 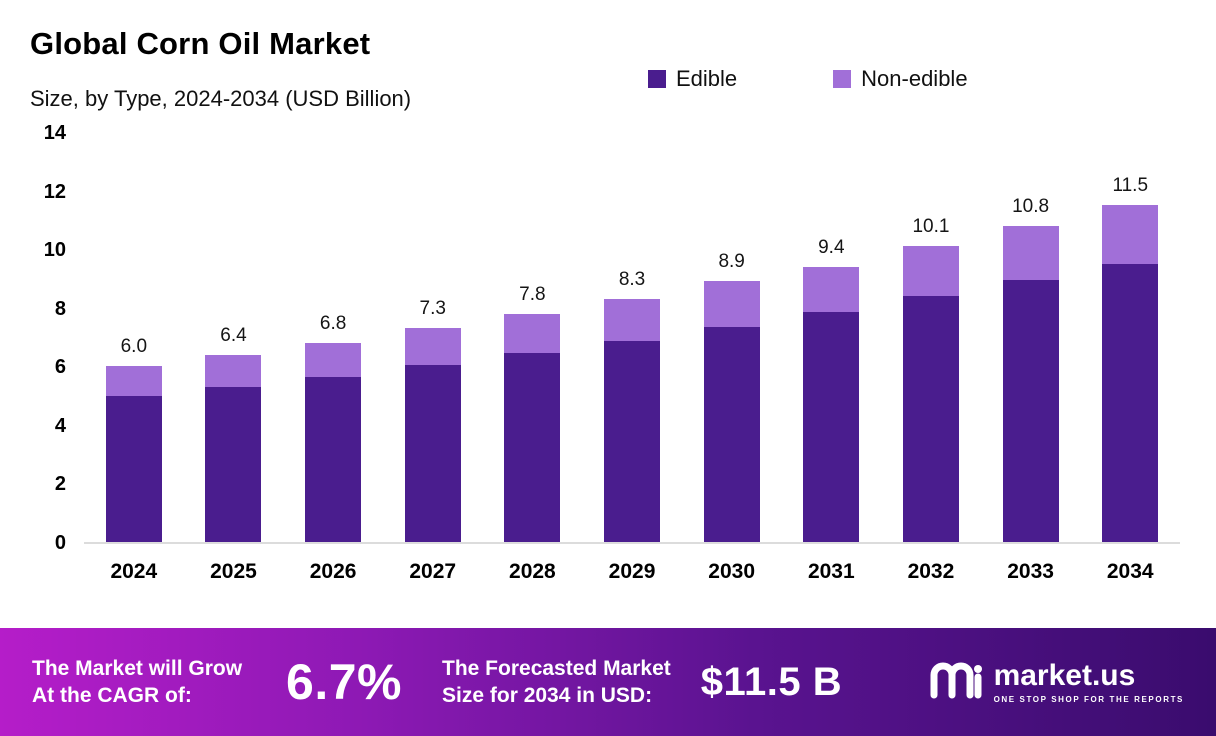 I want to click on x-axis-label: 2025, so click(x=233, y=571).